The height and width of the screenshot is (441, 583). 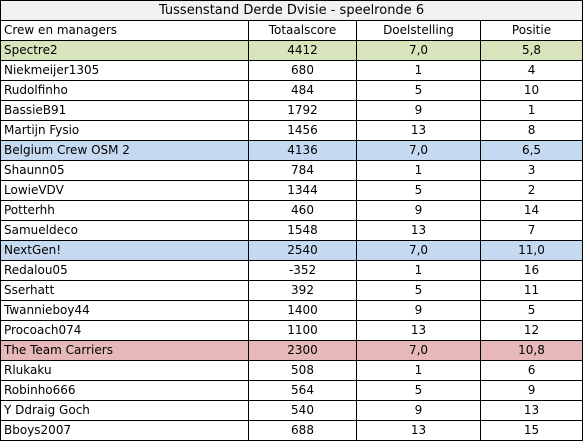 I want to click on manager-position: 16, so click(x=531, y=270).